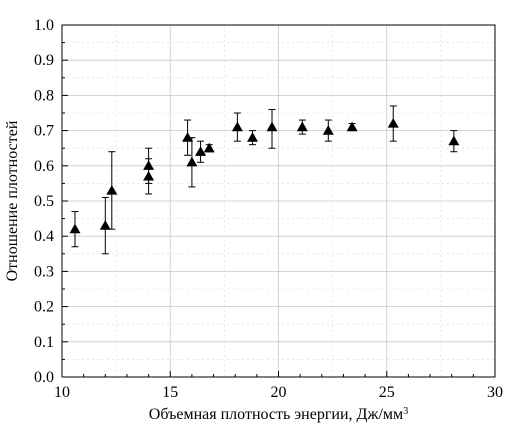 Image resolution: width=517 pixels, height=444 pixels. Describe the element at coordinates (405, 411) in the screenshot. I see `x-axis-label-superscript: 3` at that location.